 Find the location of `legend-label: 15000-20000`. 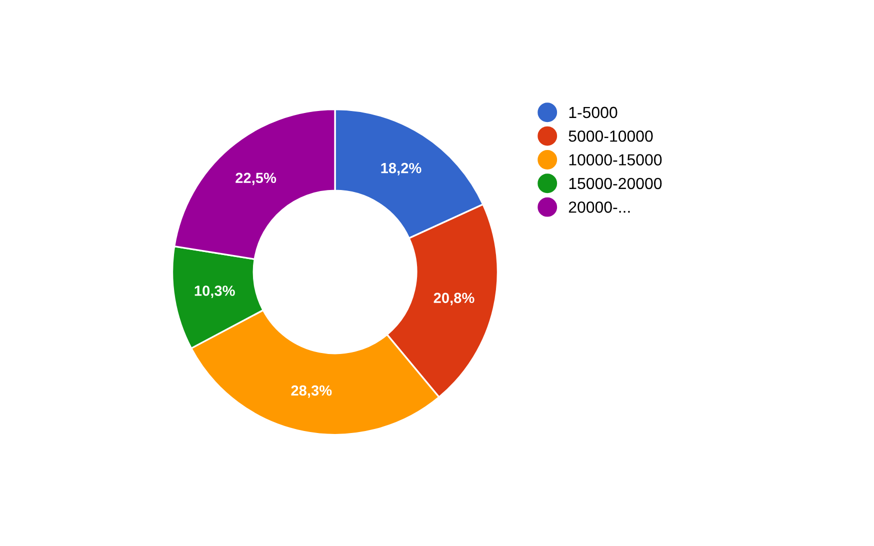

legend-label: 15000-20000 is located at coordinates (615, 184).